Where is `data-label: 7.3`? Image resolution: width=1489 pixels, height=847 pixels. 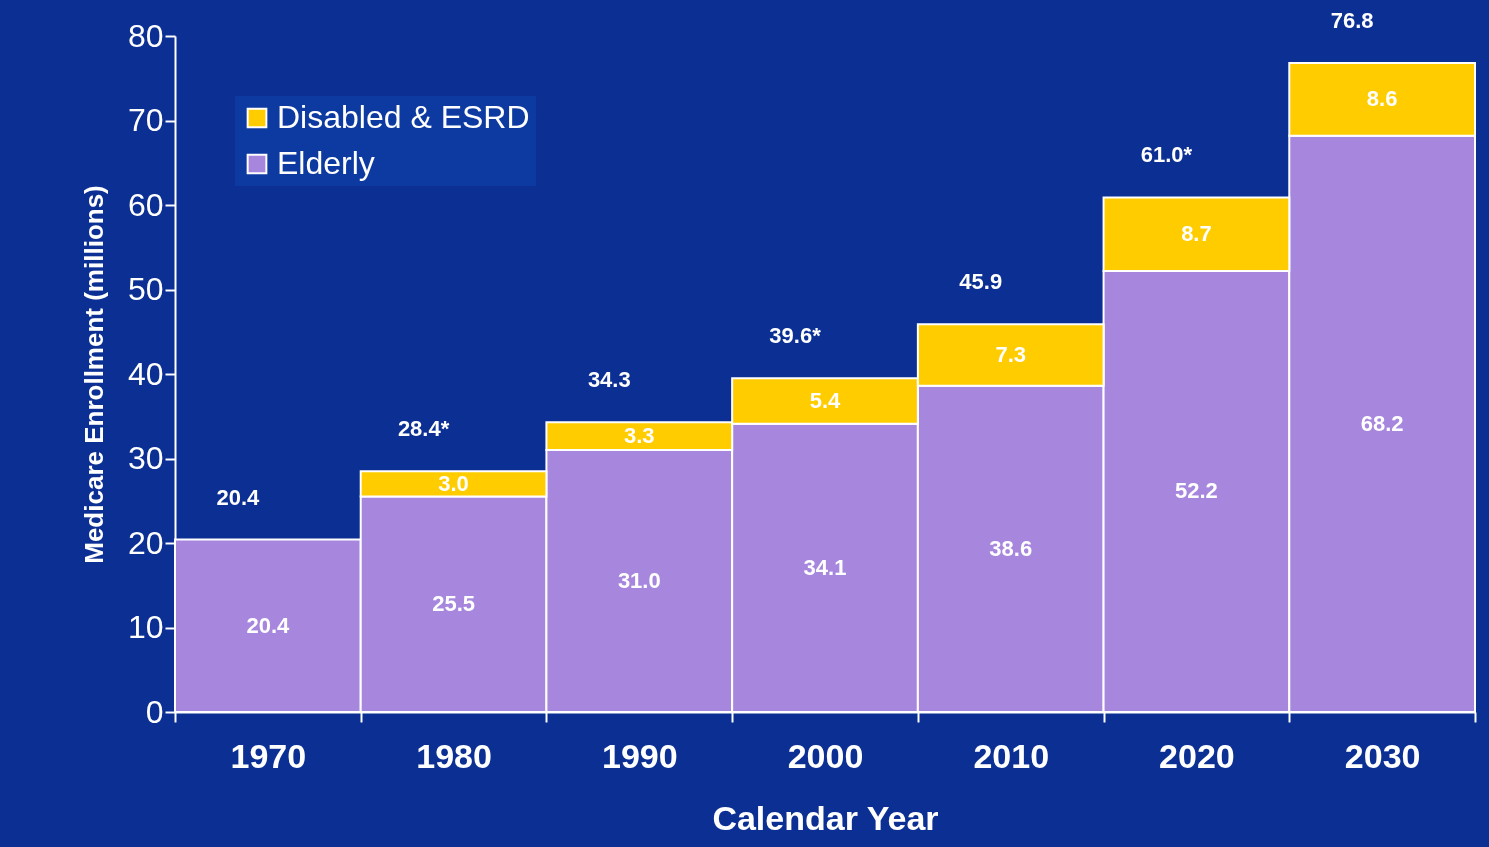
data-label: 7.3 is located at coordinates (1011, 354).